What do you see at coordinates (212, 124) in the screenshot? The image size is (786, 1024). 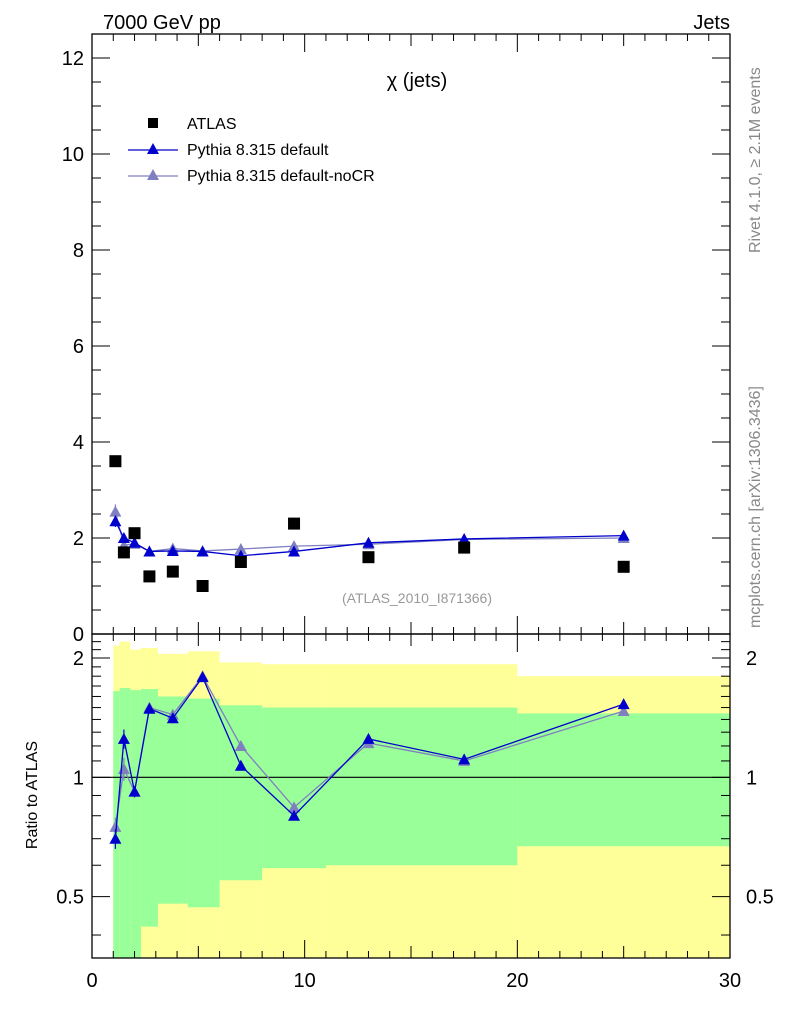 I see `legend-label-atlas: ATLAS` at bounding box center [212, 124].